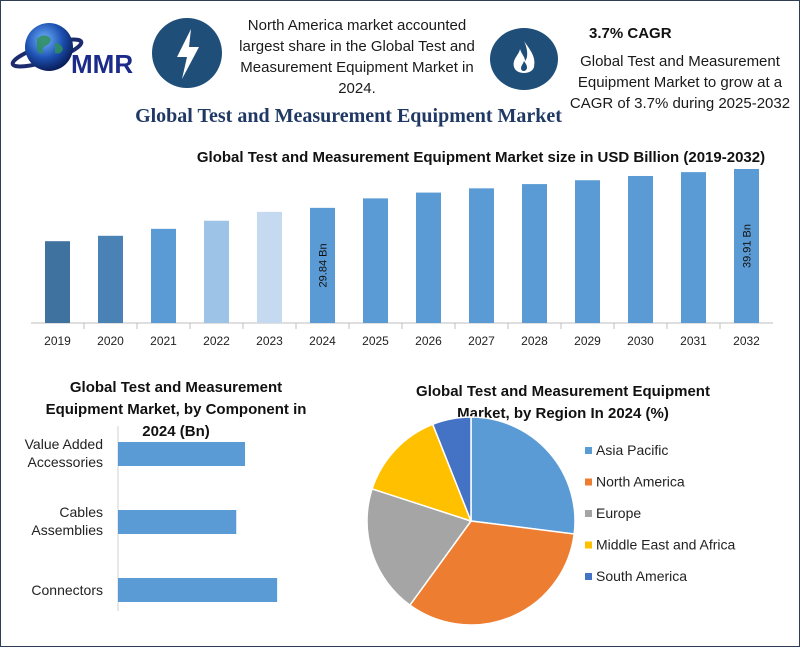  Describe the element at coordinates (746, 341) in the screenshot. I see `tick-label-2032: 2032` at that location.